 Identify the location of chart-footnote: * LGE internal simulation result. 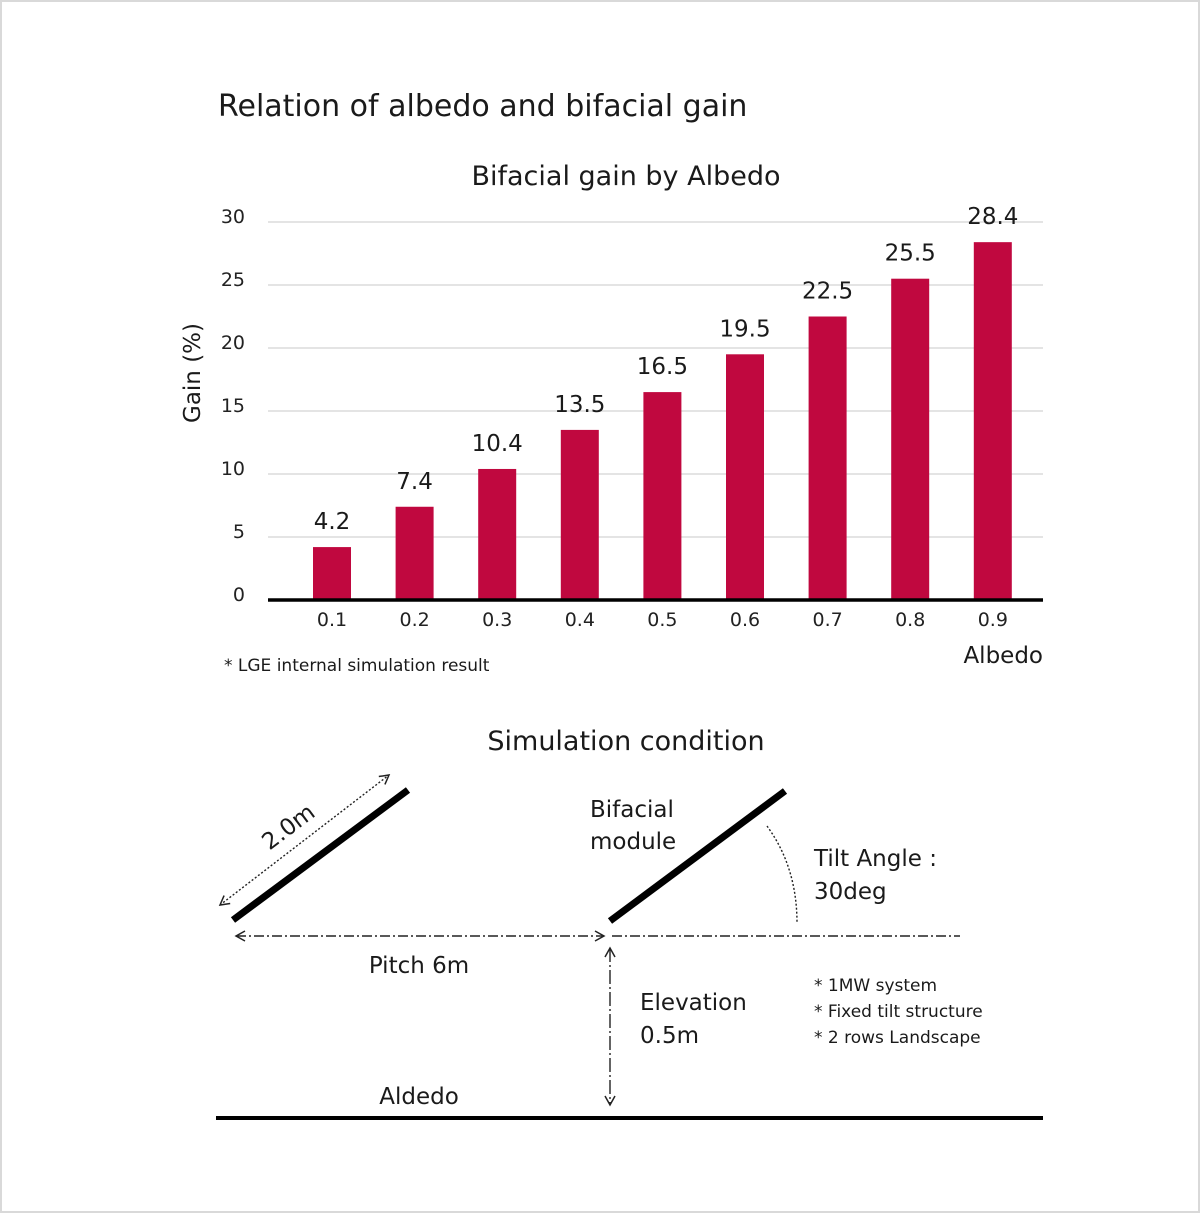
(357, 666).